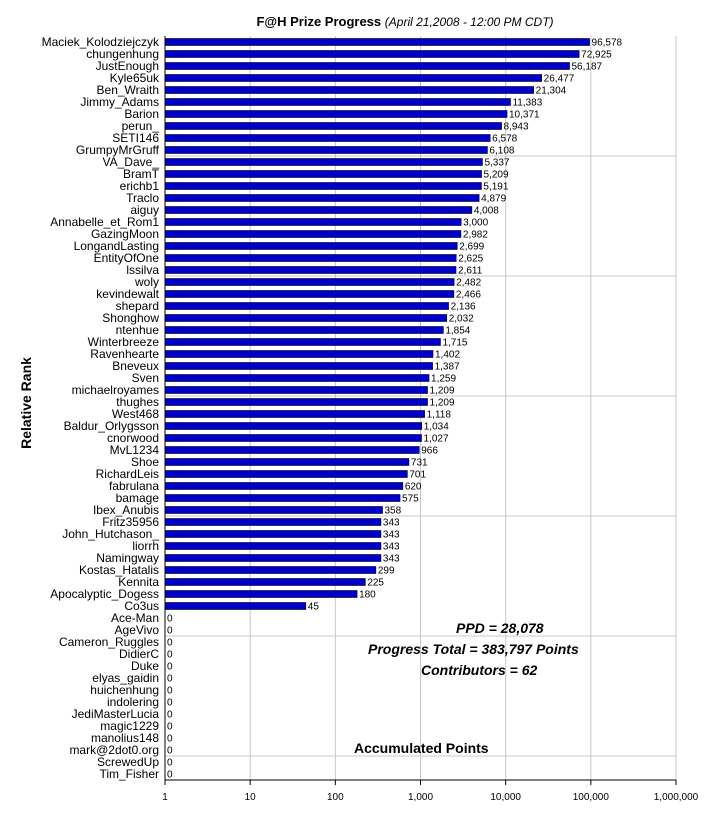  What do you see at coordinates (468, 283) in the screenshot?
I see `data-label: 2,482` at bounding box center [468, 283].